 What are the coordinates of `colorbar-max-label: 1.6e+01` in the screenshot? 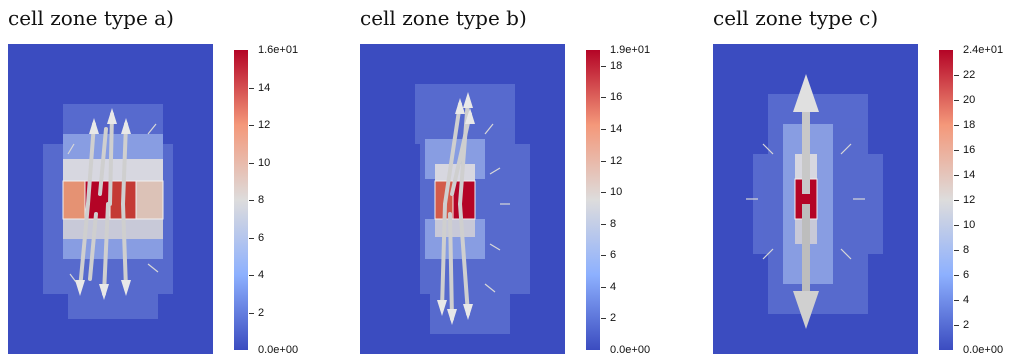 It's located at (278, 50).